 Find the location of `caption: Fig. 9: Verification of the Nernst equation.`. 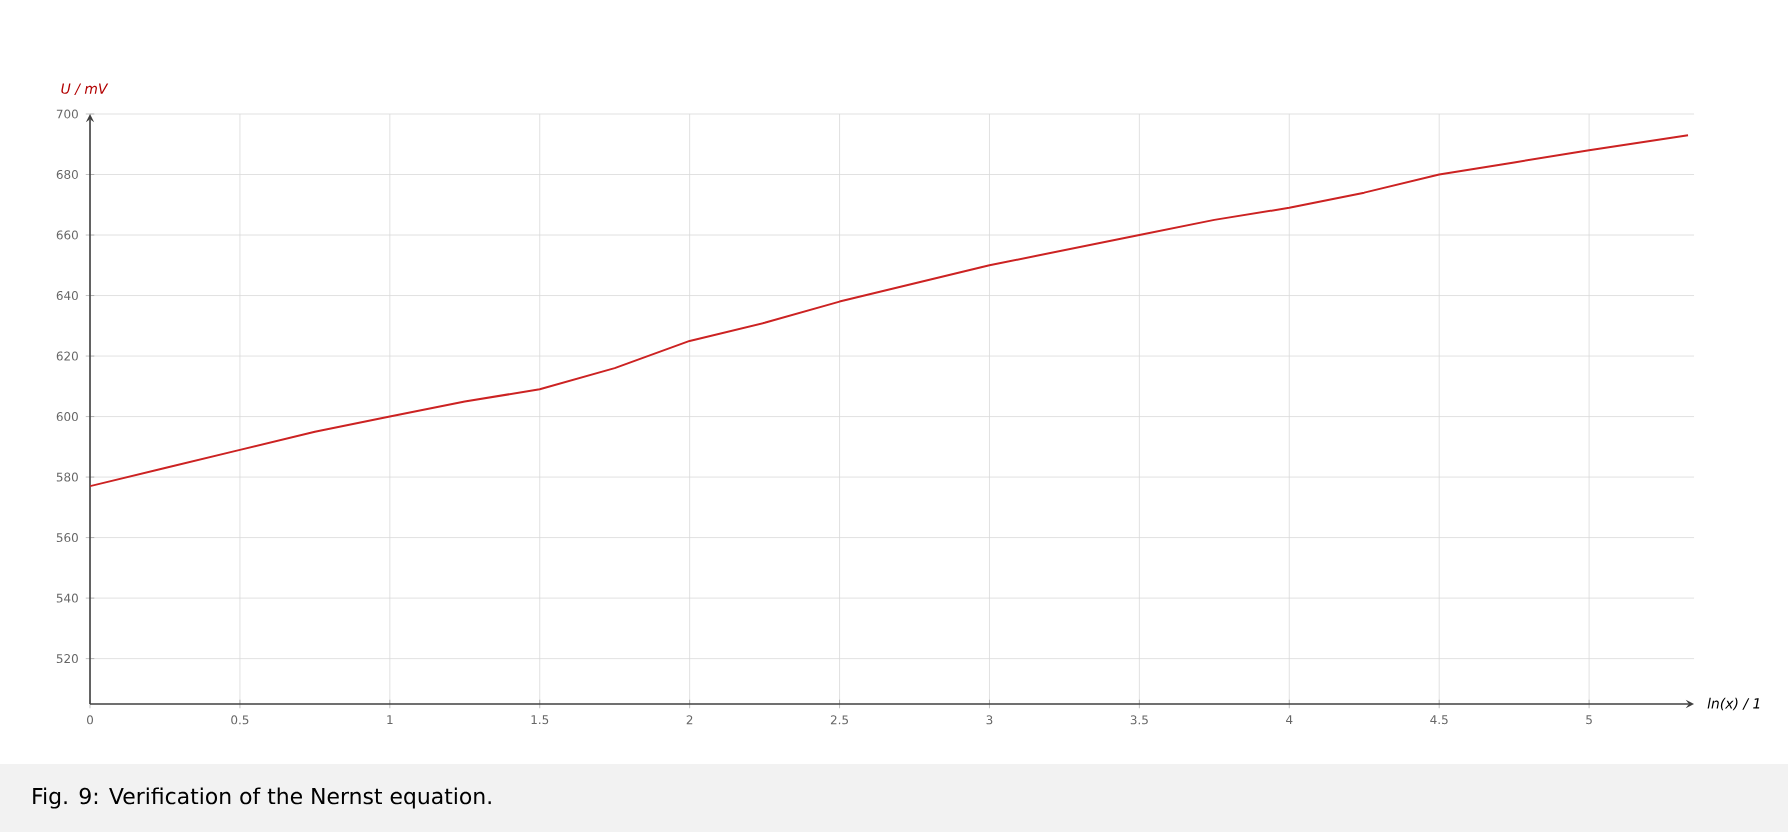

caption: Fig. 9: Verification of the Nernst equation. is located at coordinates (262, 798).